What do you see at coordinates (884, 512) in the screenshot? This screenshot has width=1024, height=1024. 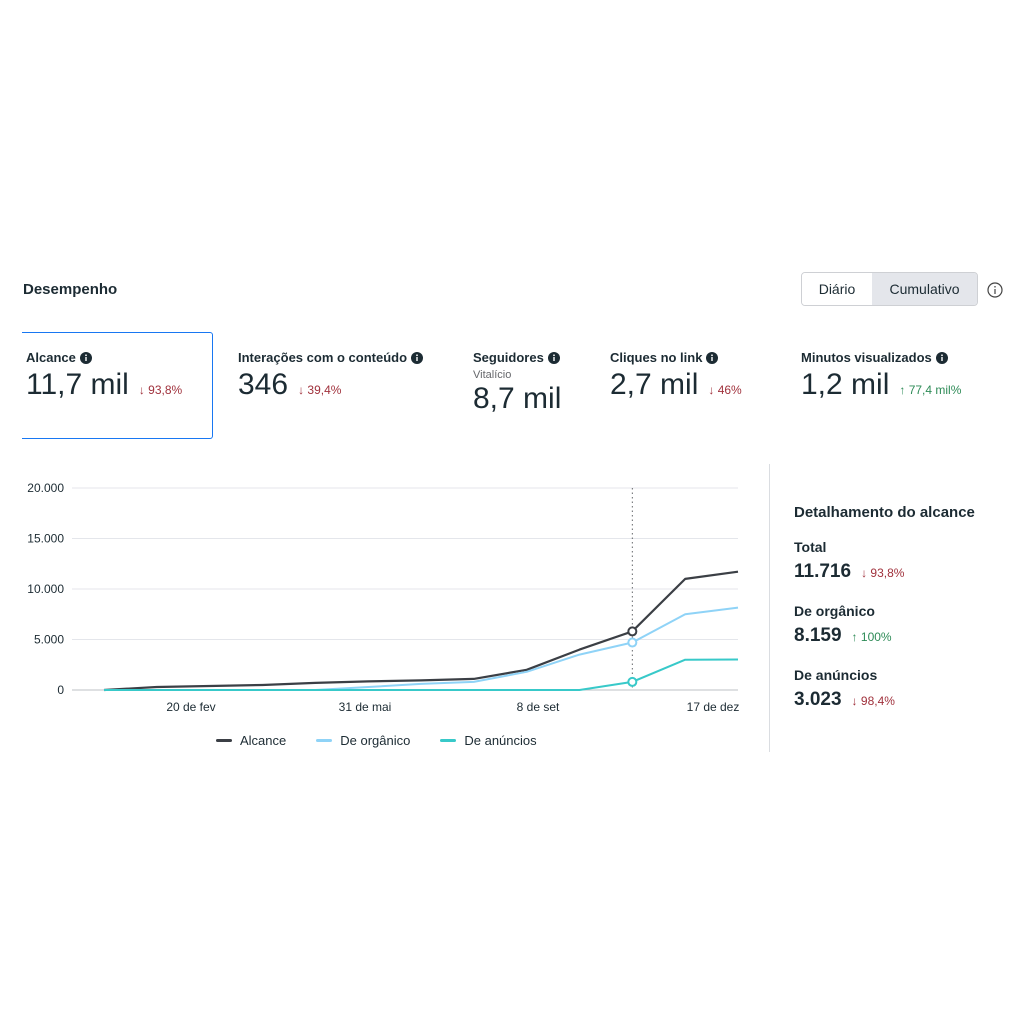 I see `breakdown-title: Detalhamento do alcance` at bounding box center [884, 512].